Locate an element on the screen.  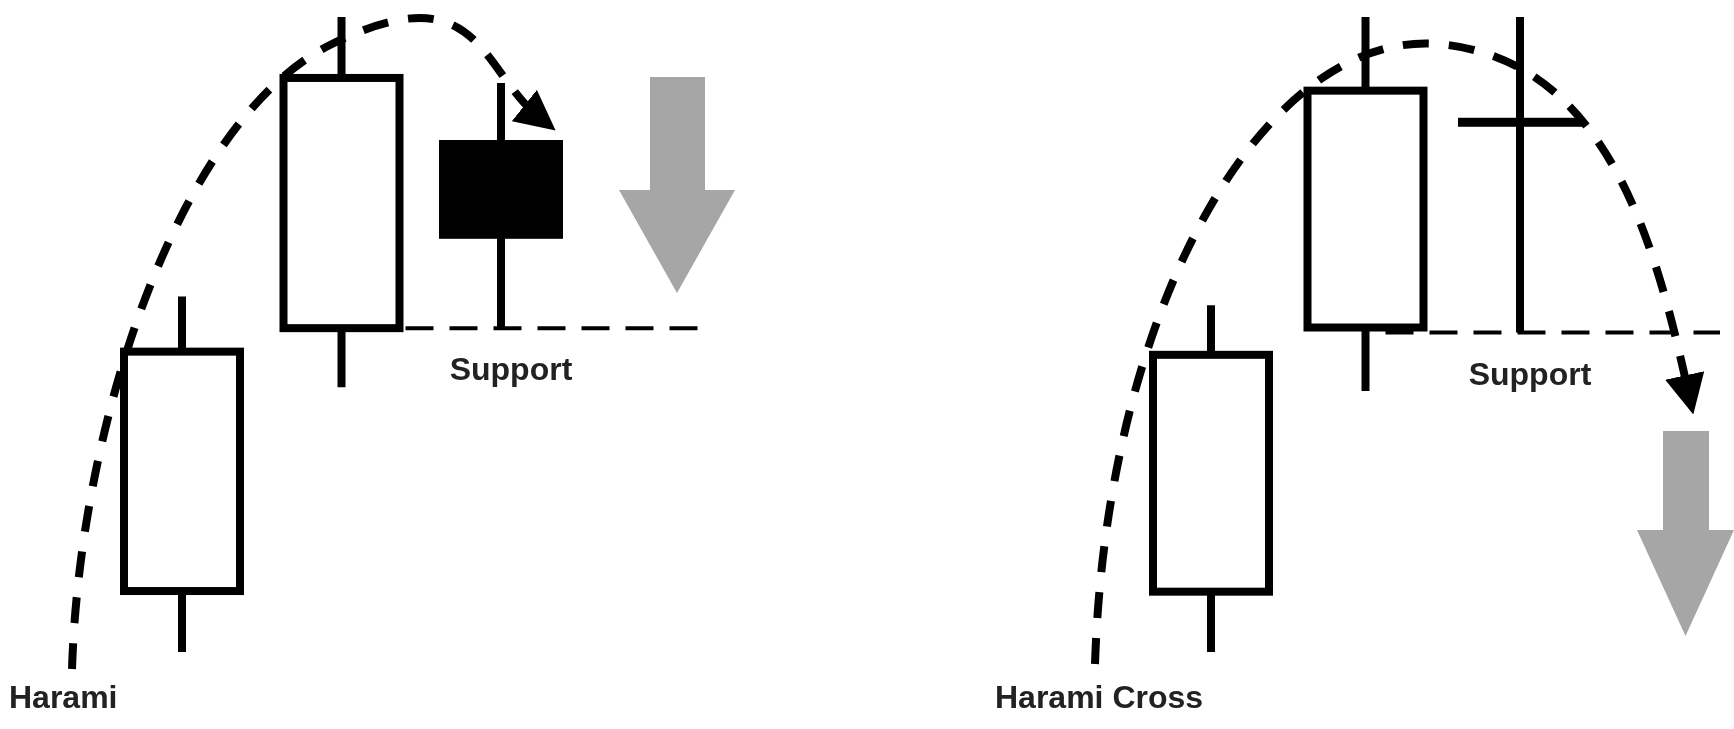
text: Harami Cross is located at coordinates (1099, 697).